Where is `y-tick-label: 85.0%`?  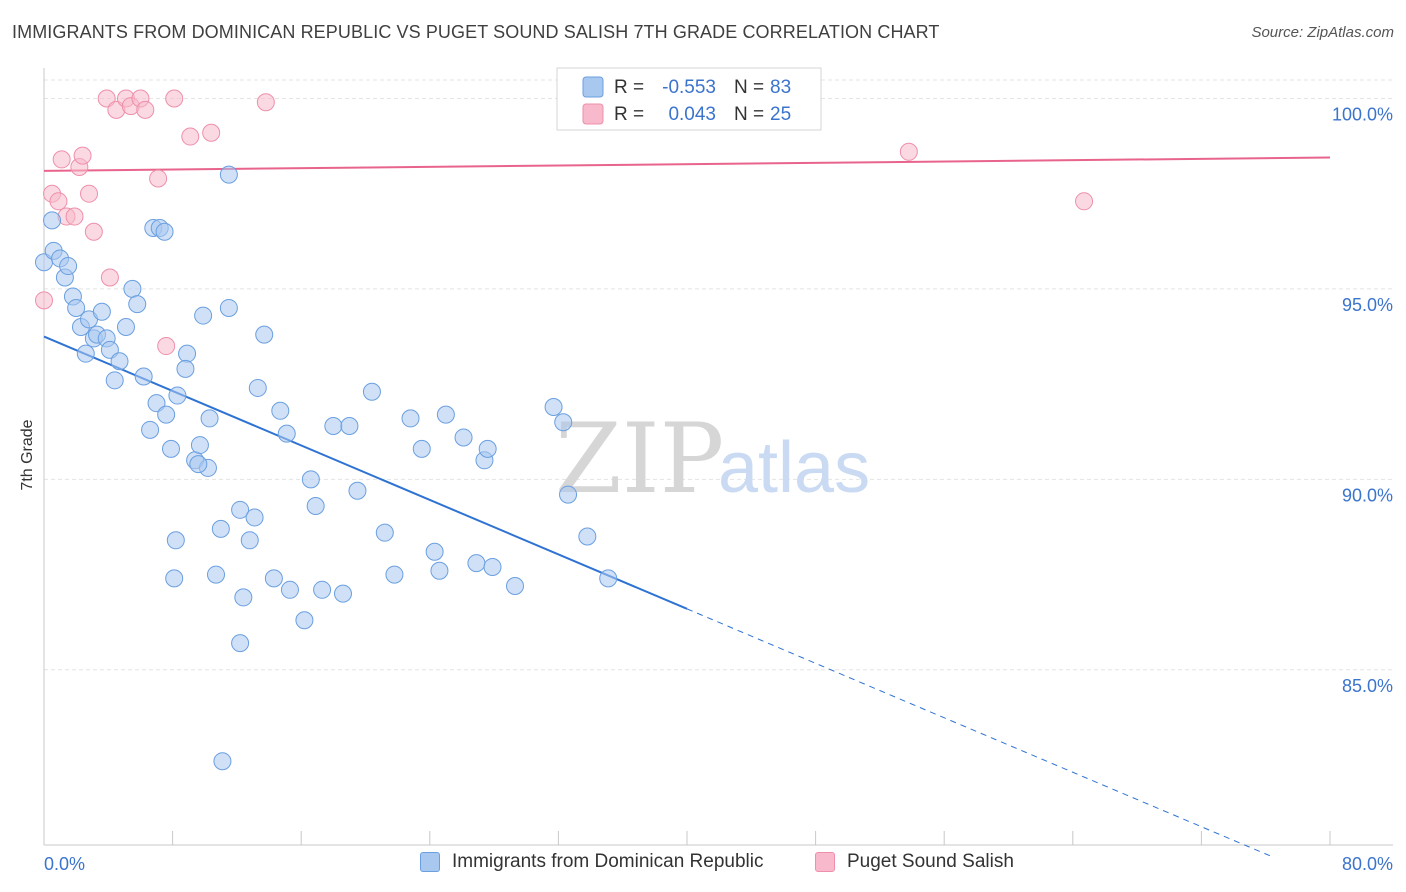
y-tick-label: 85.0% is located at coordinates (1367, 686).